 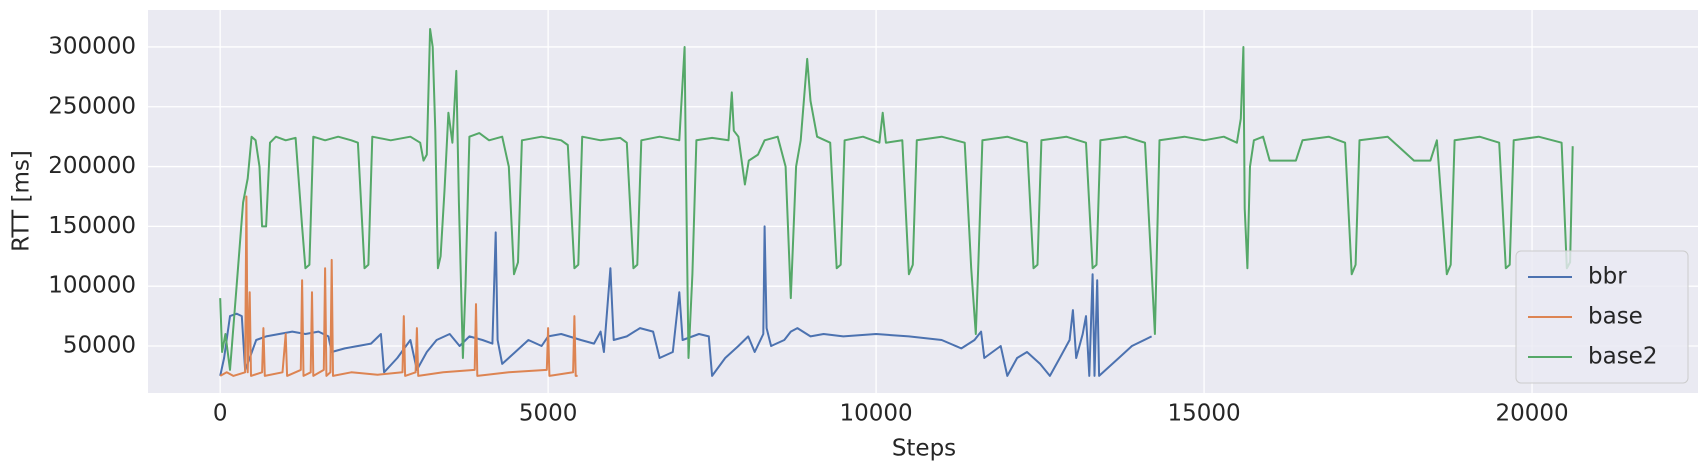 What do you see at coordinates (220, 414) in the screenshot?
I see `x-tick-label: 0` at bounding box center [220, 414].